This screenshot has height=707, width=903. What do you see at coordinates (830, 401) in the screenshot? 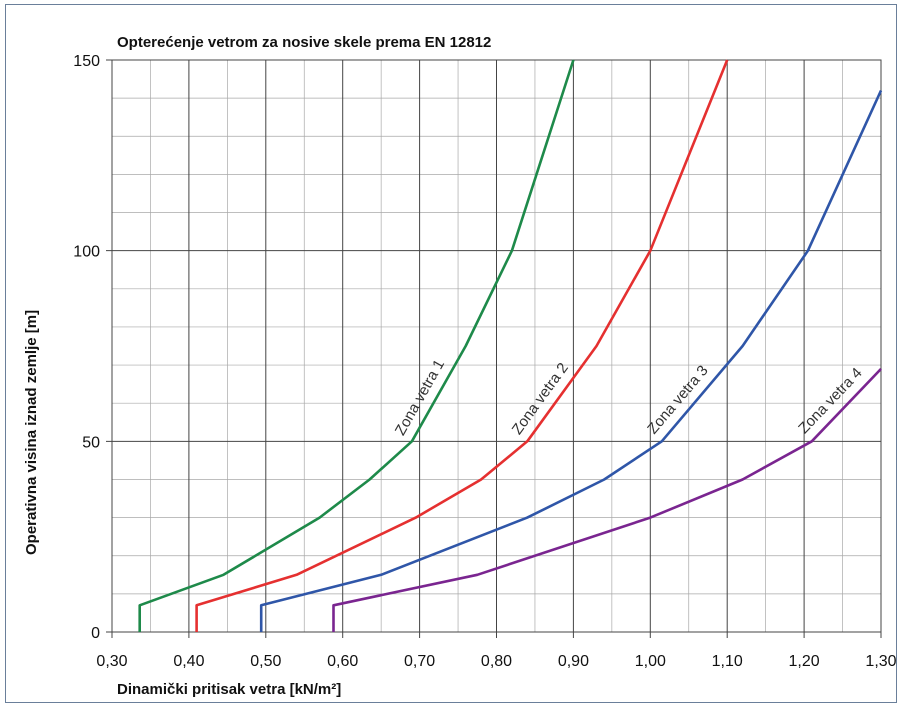
I see `series-label-zona-4: Zona vetra 4` at bounding box center [830, 401].